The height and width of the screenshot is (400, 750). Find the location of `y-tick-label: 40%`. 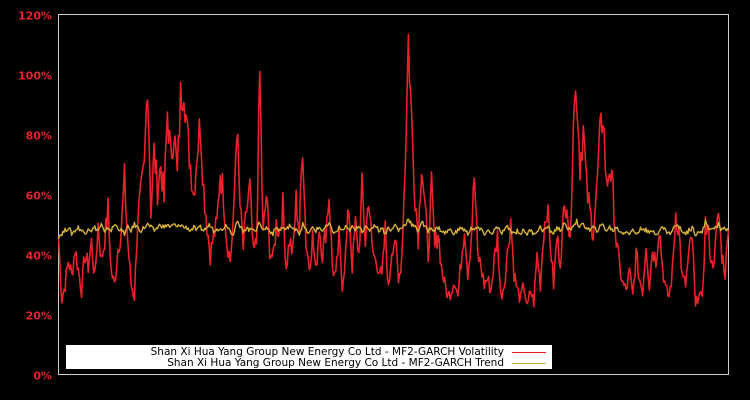

y-tick-label: 40% is located at coordinates (38, 255).